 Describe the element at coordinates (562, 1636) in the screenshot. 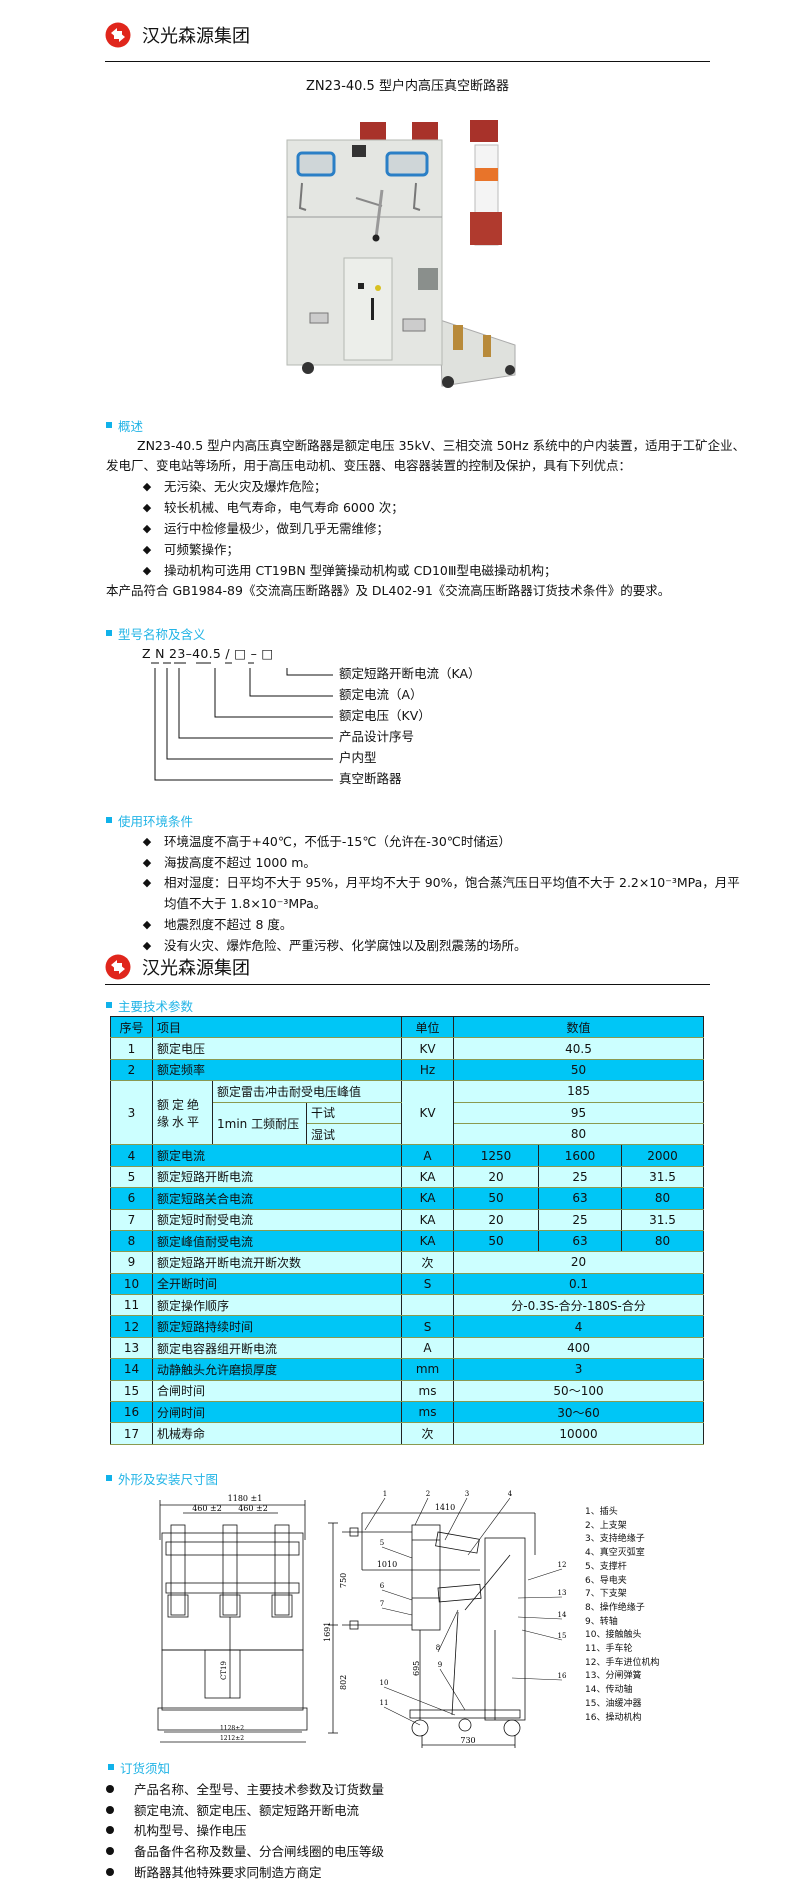

I see `callout-number: 15` at that location.